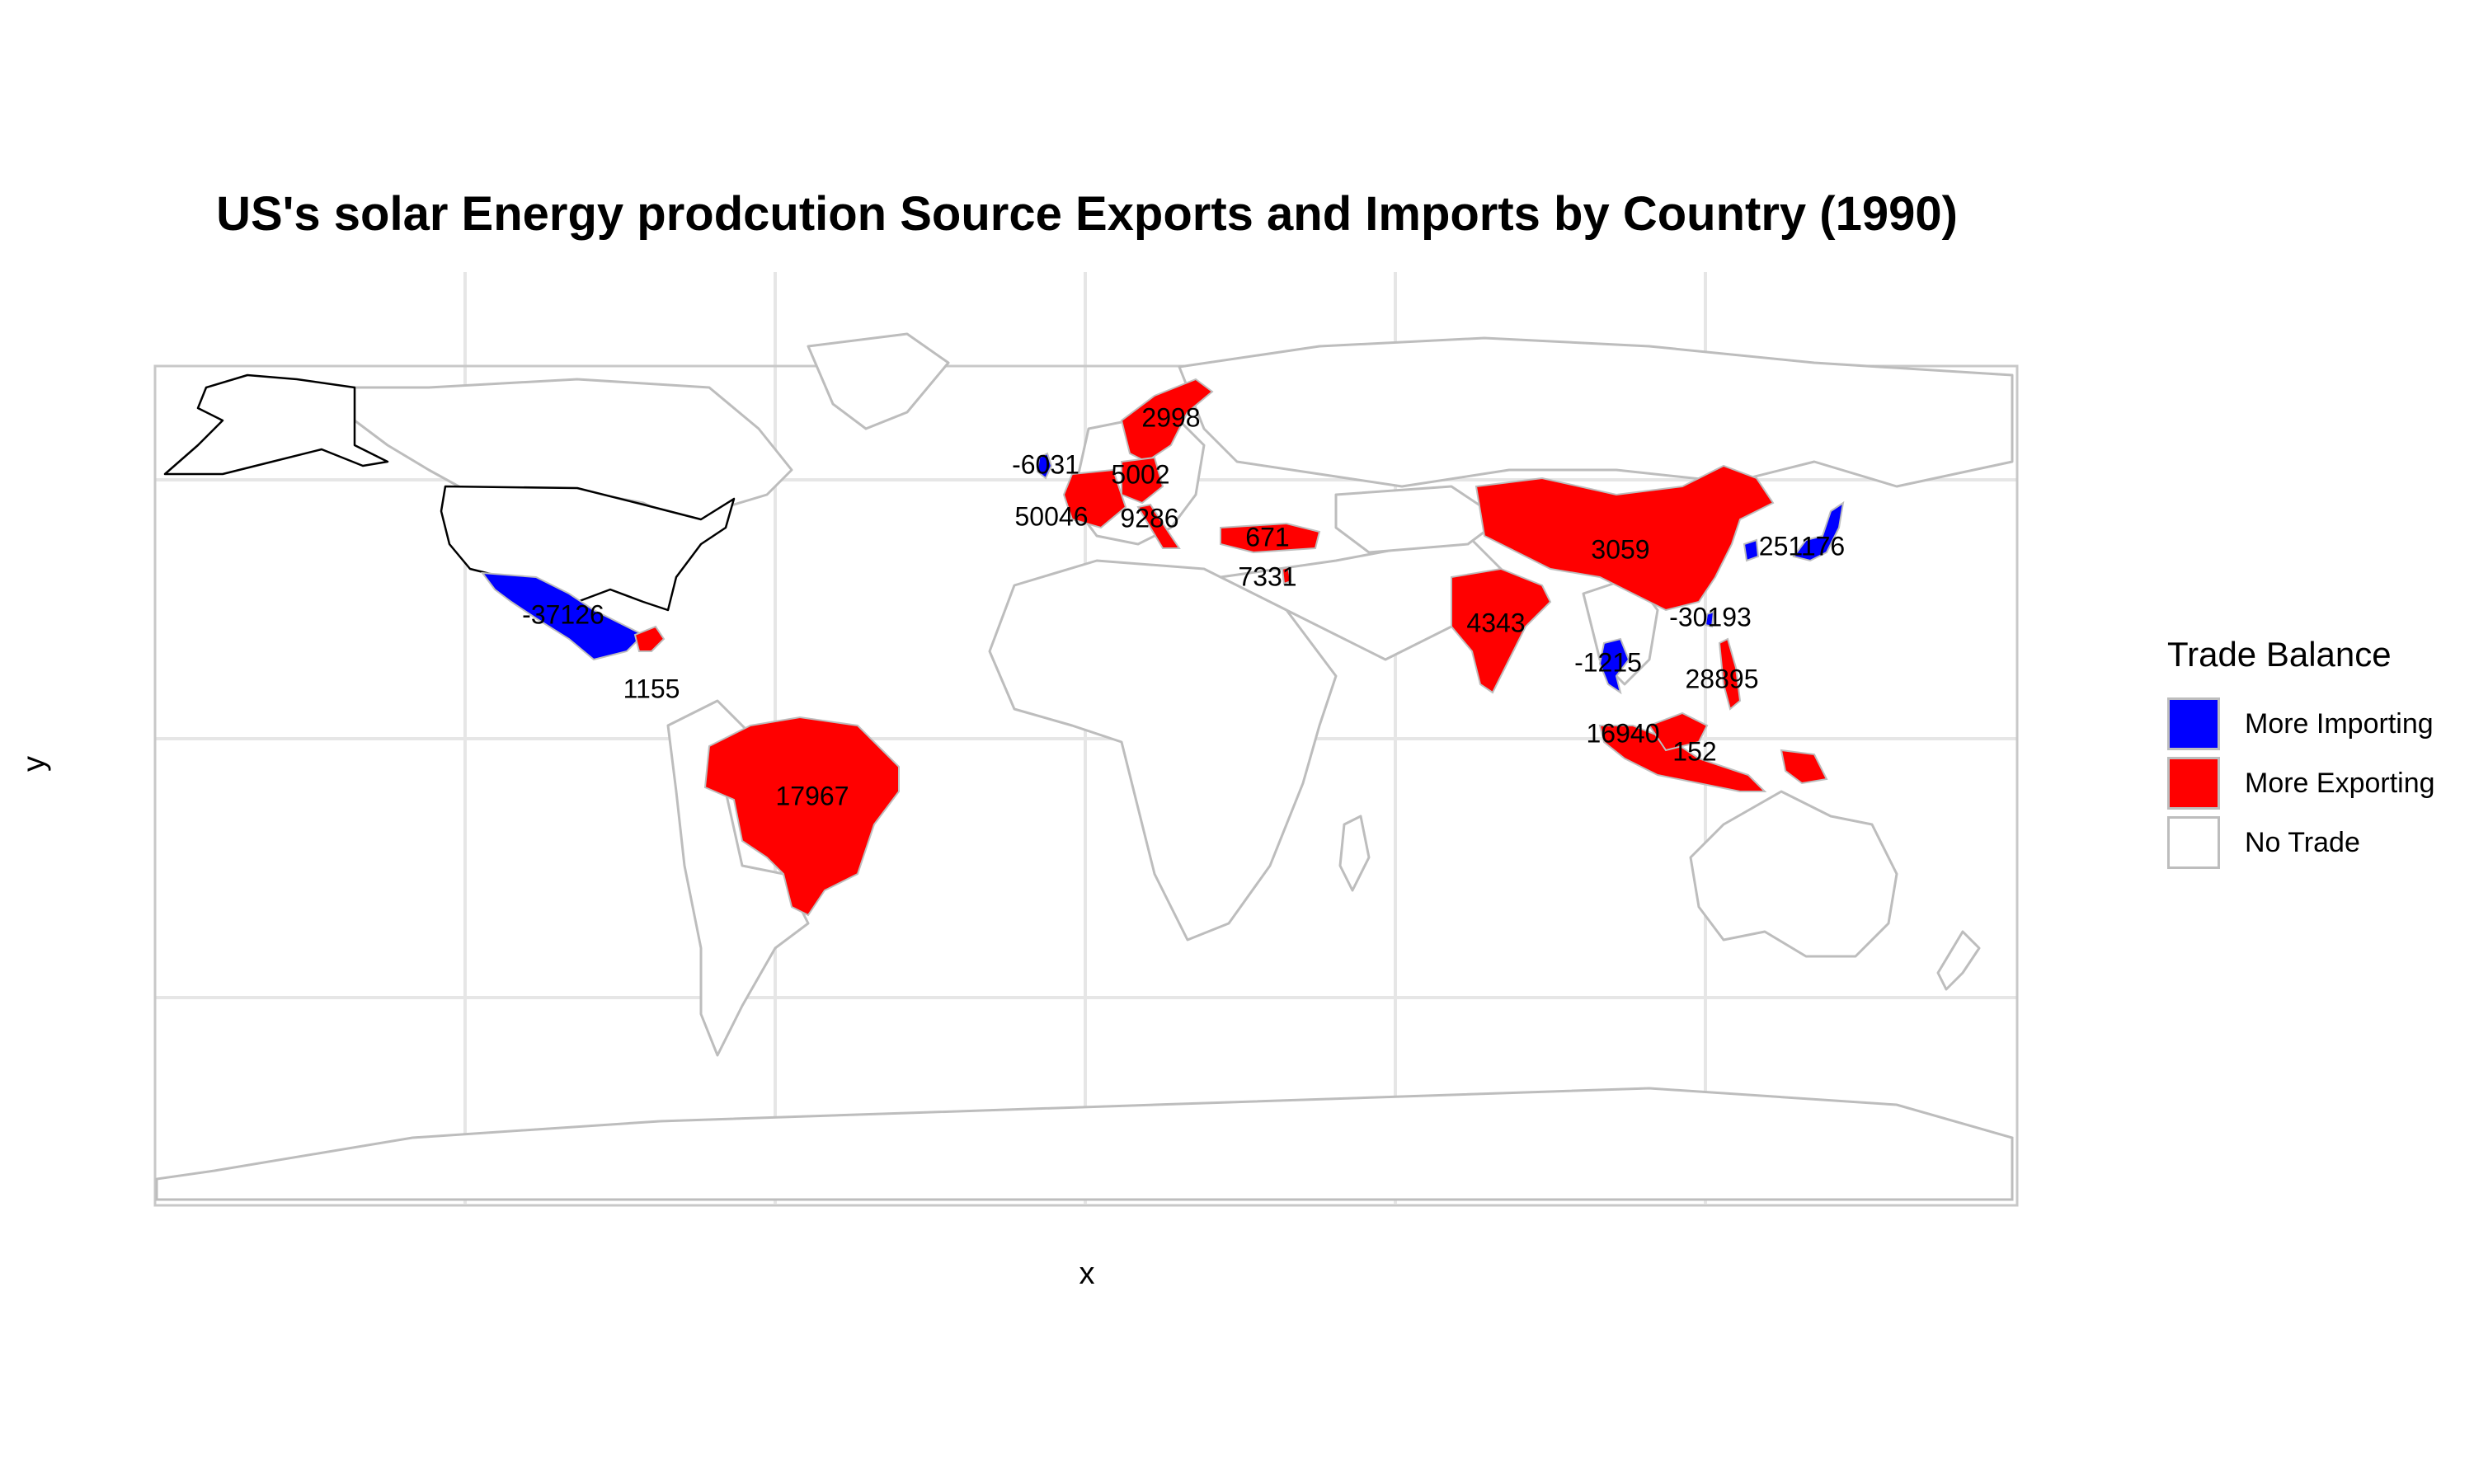 Image resolution: width=2474 pixels, height=1484 pixels. I want to click on israel-shape, so click(1286, 575).